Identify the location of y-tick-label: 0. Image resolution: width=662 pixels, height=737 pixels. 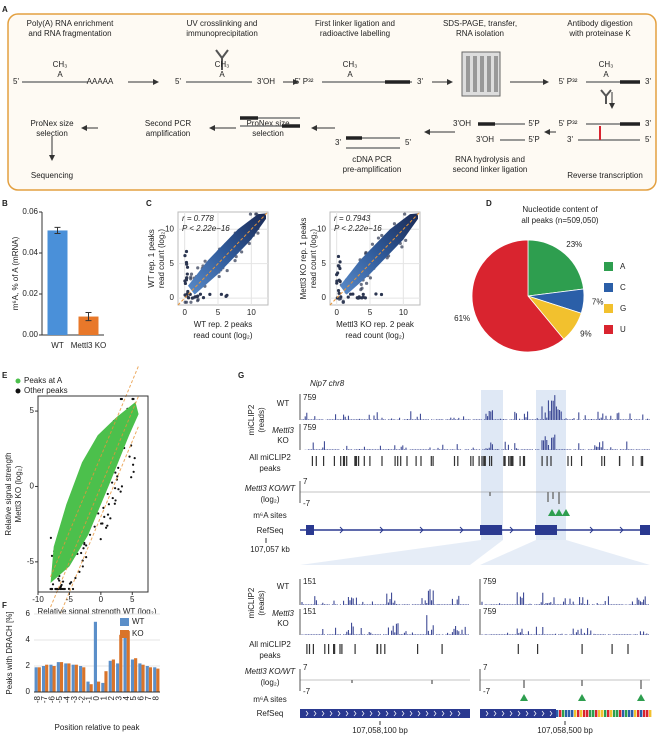
(32, 486).